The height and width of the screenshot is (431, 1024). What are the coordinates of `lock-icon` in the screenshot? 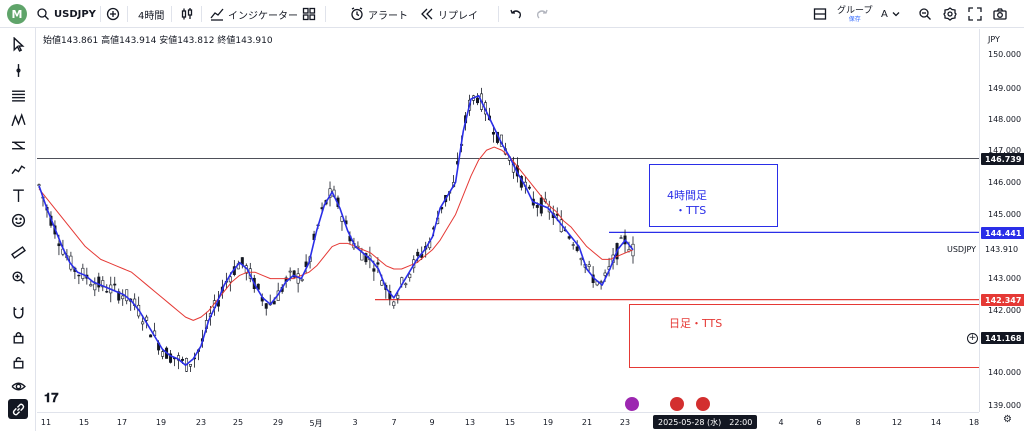 It's located at (18, 362).